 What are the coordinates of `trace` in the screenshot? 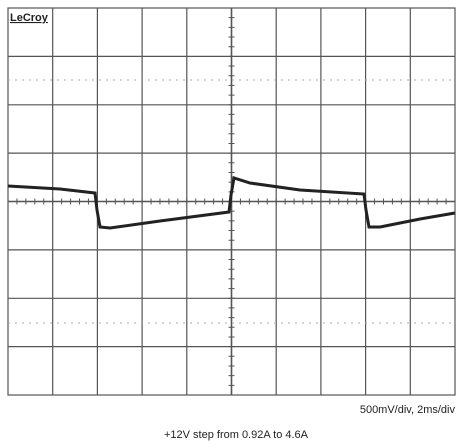 It's located at (231, 203).